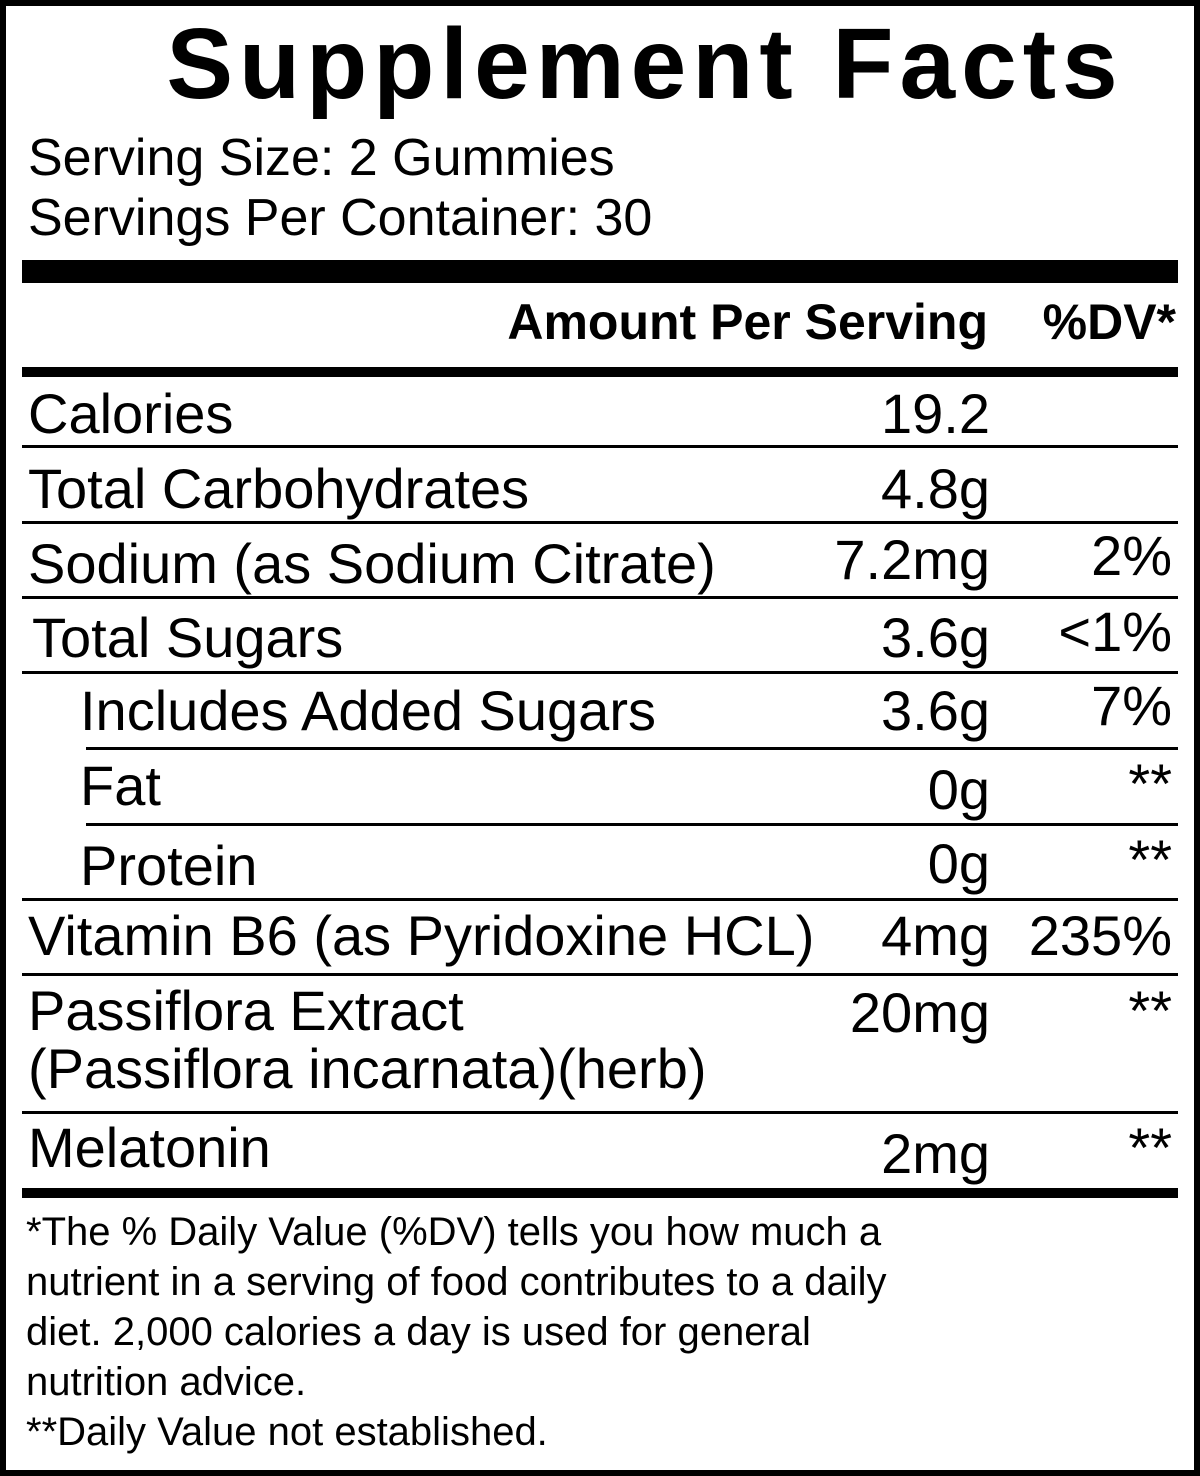  Describe the element at coordinates (935, 1153) in the screenshot. I see `nutrient-amount: 2mg` at that location.